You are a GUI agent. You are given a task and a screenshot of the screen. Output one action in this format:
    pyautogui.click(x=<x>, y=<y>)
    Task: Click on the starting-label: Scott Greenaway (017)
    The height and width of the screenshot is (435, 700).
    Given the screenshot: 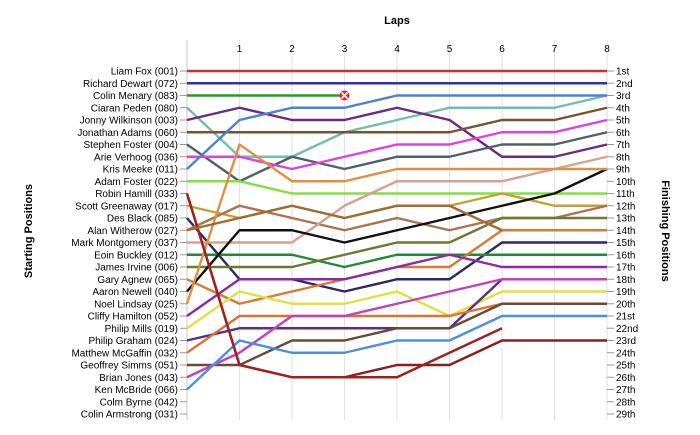 What is the action you would take?
    pyautogui.click(x=126, y=206)
    